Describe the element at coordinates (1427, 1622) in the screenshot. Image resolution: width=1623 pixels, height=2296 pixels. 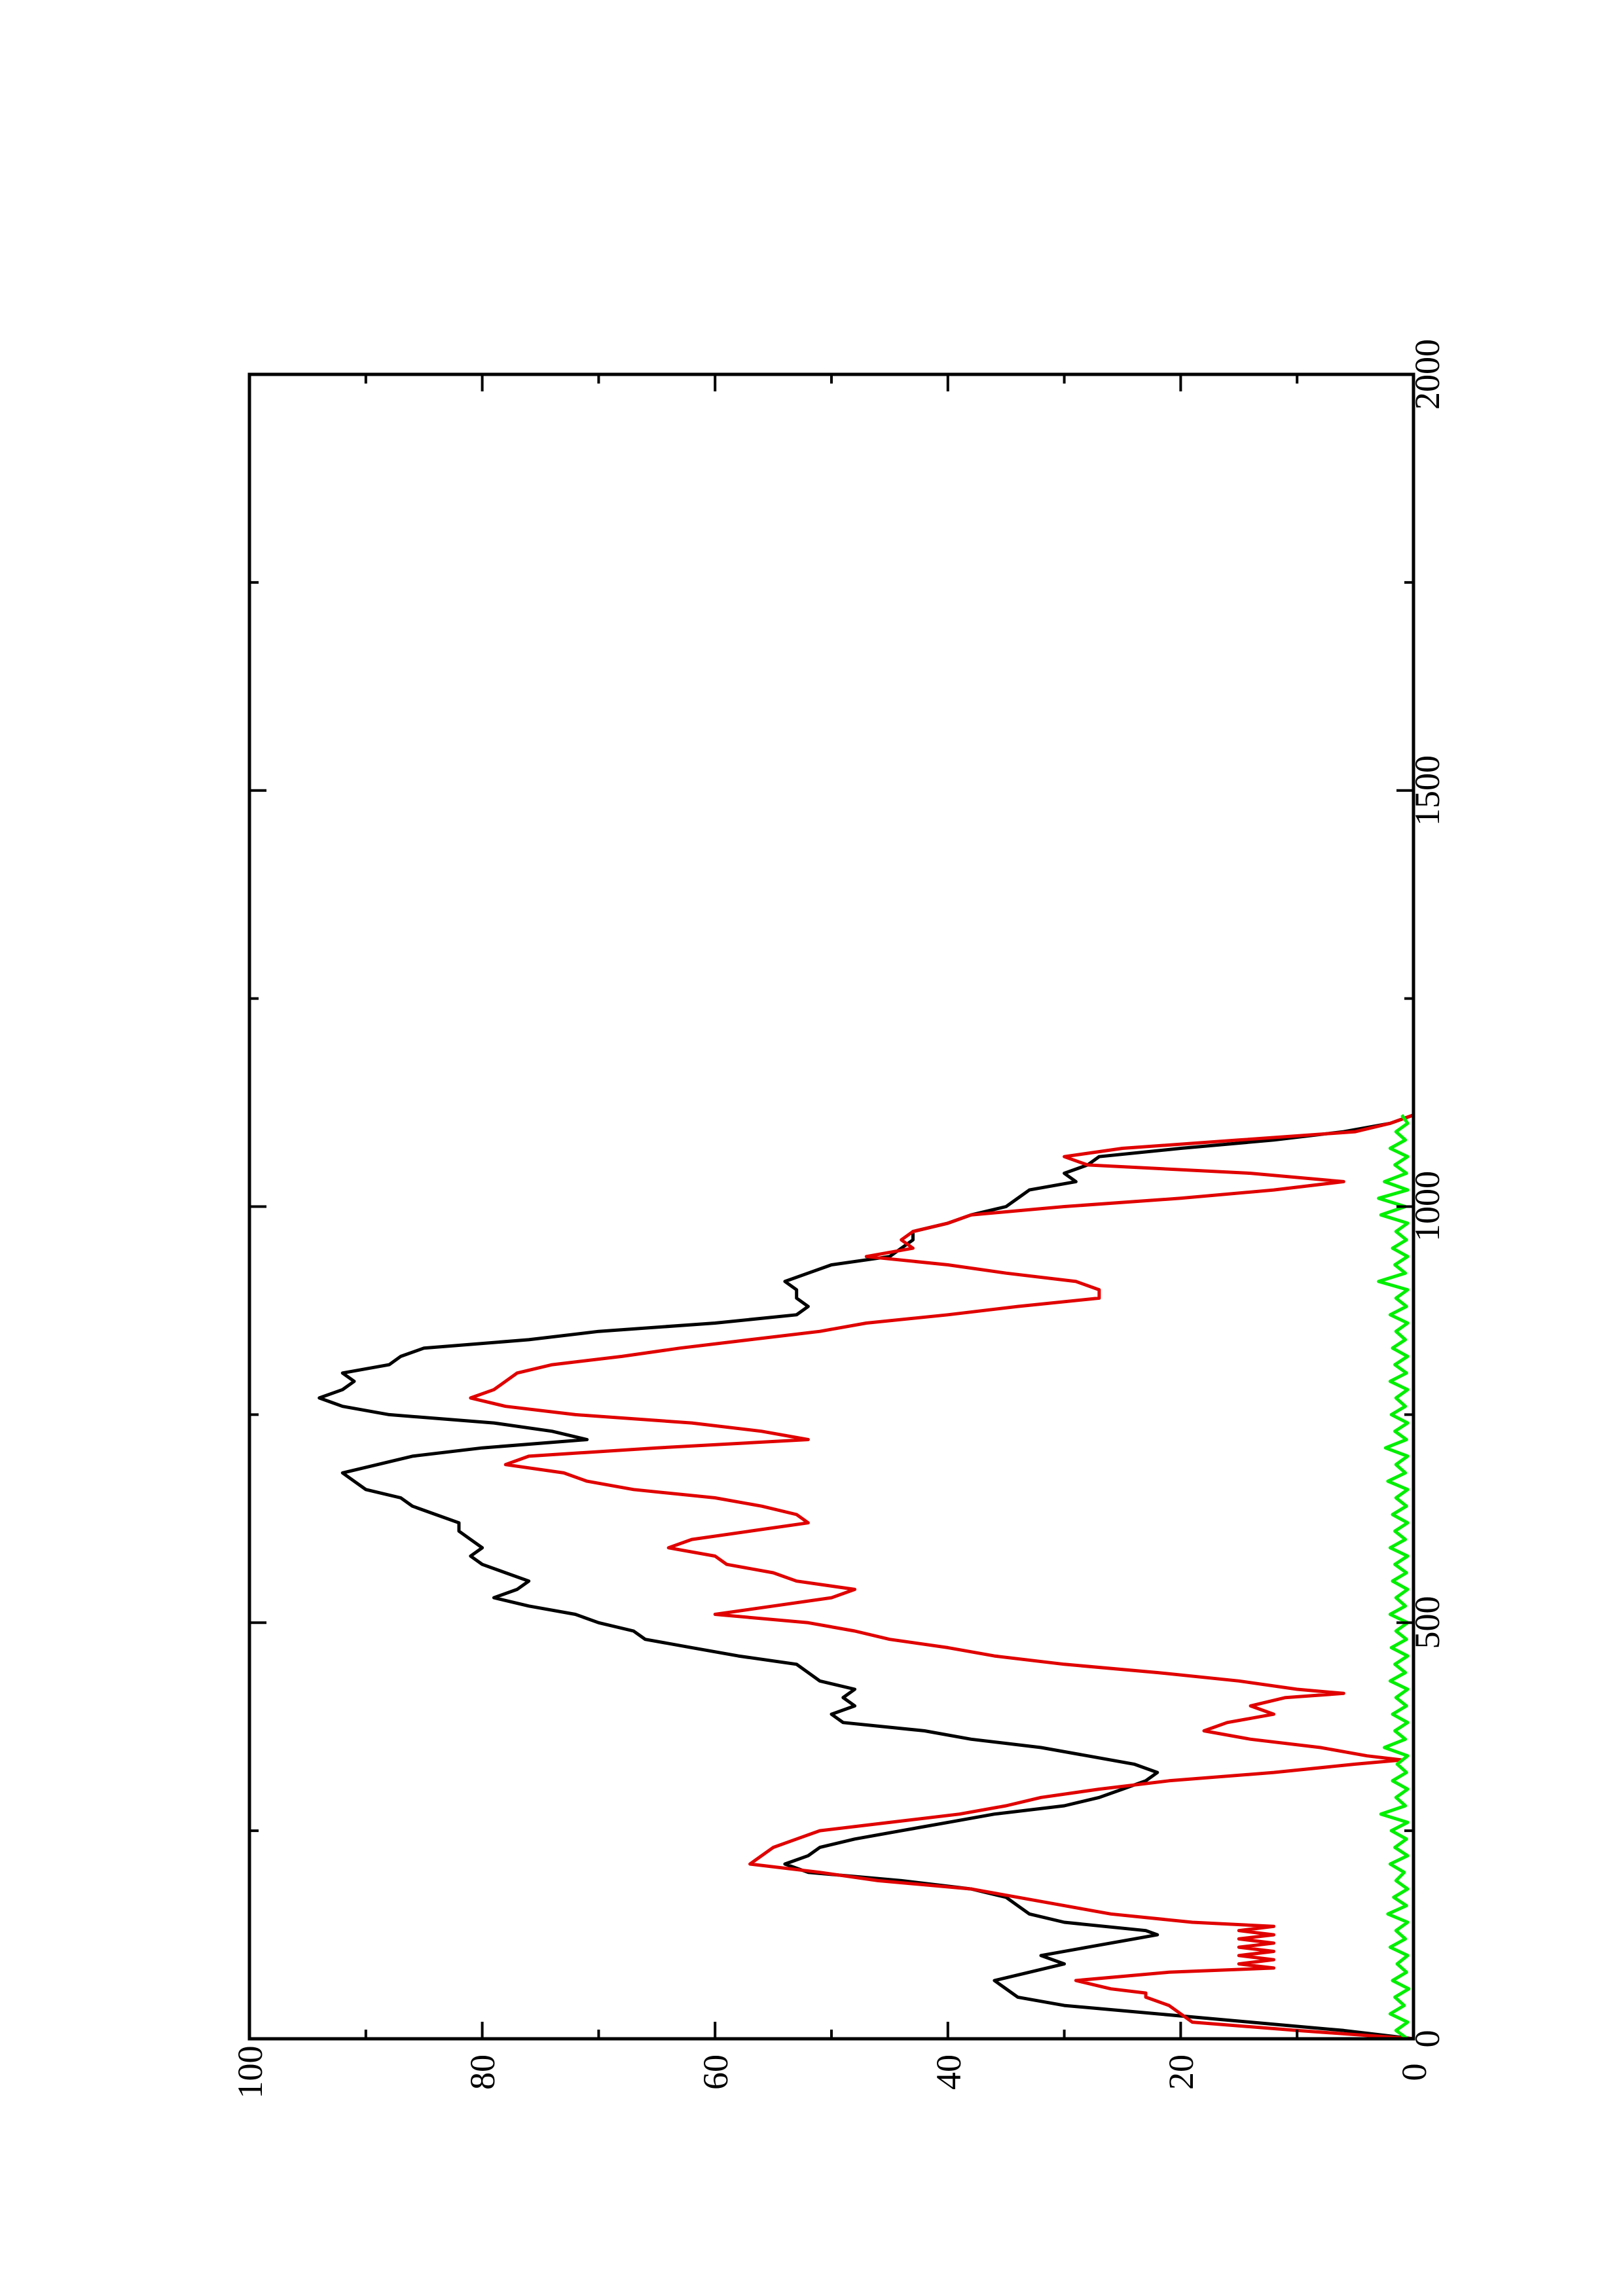
I see `x-tick-label-500: 500` at that location.